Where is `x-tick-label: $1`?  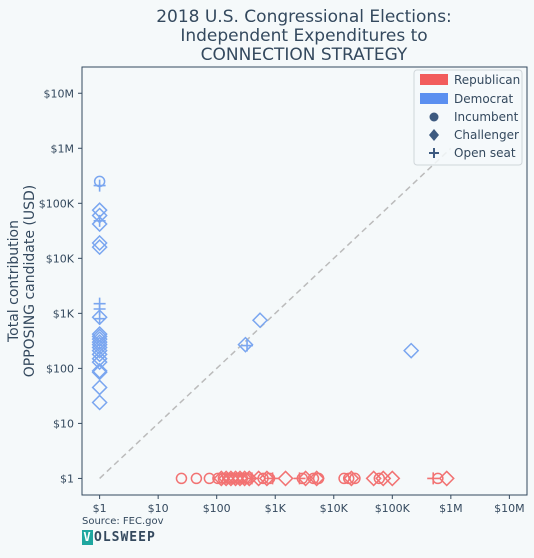 x-tick-label: $1 is located at coordinates (100, 508).